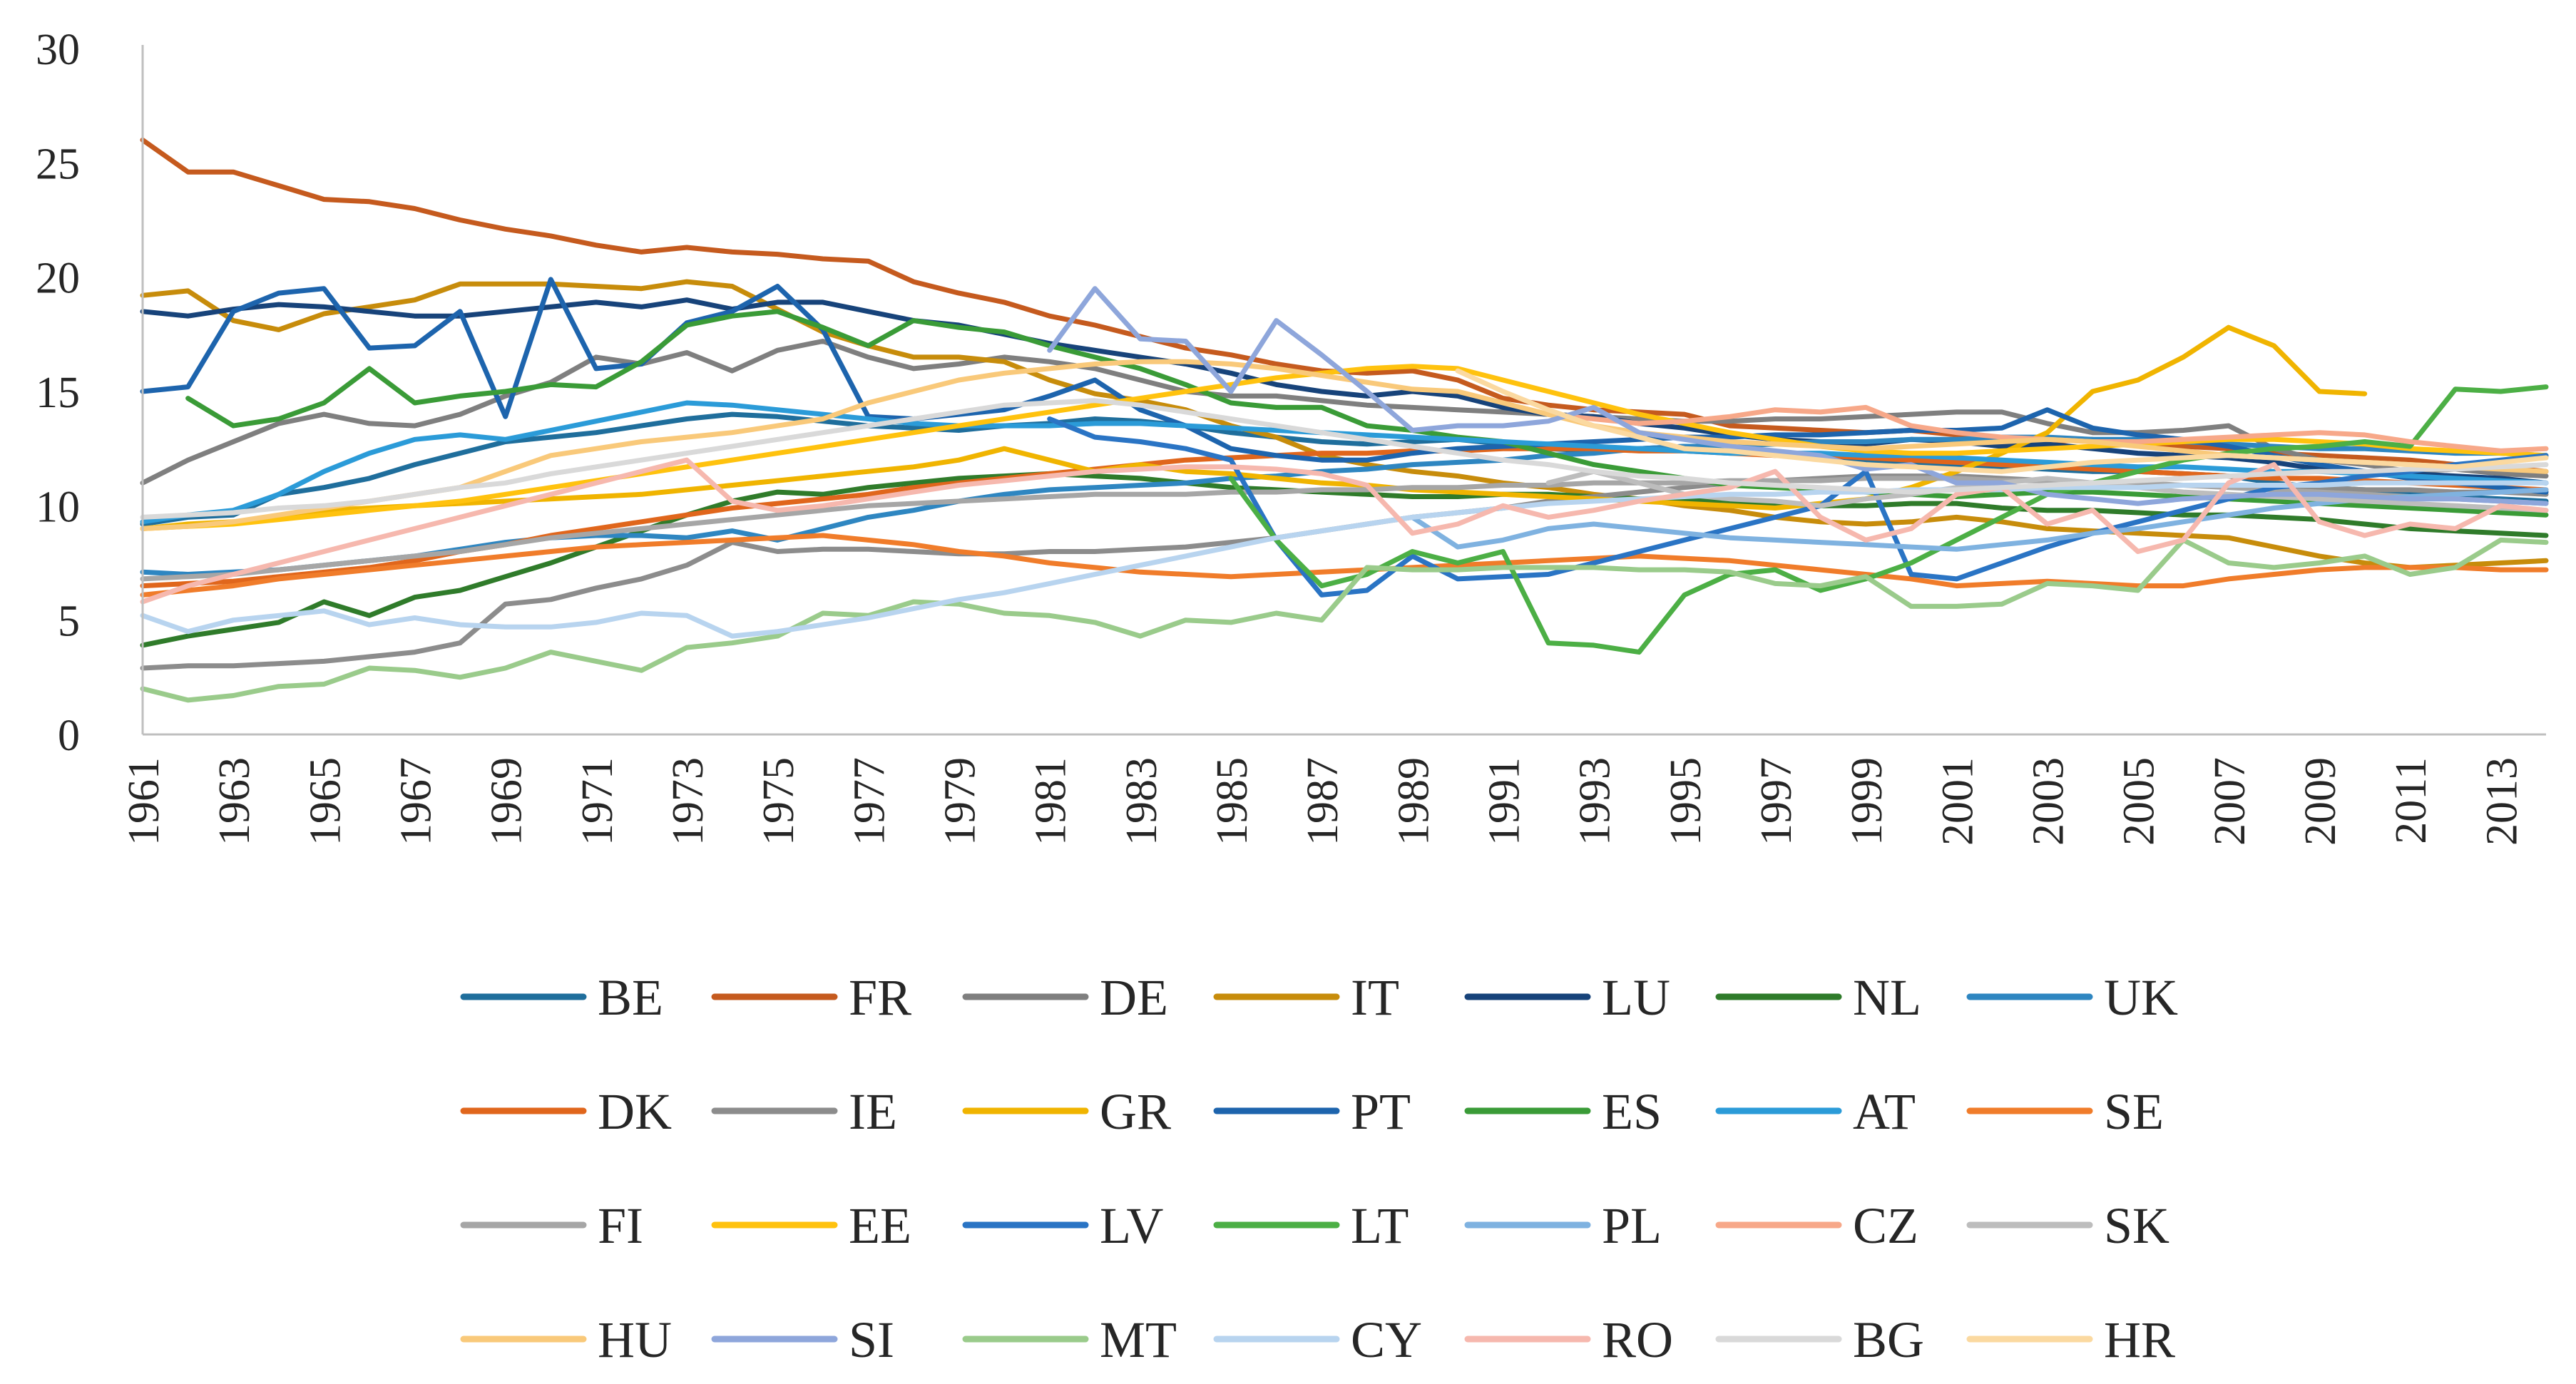  I want to click on x-tick-label: 1971, so click(597, 802).